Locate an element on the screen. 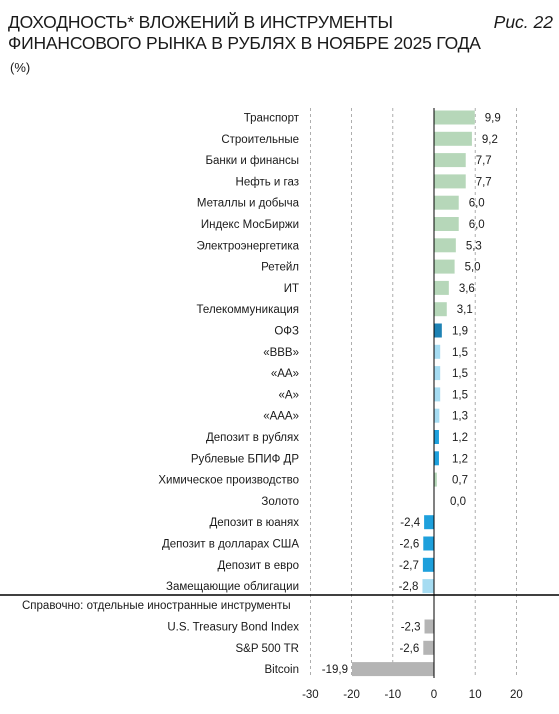 Image resolution: width=559 pixels, height=714 pixels. x-tick-label: -10 is located at coordinates (392, 695).